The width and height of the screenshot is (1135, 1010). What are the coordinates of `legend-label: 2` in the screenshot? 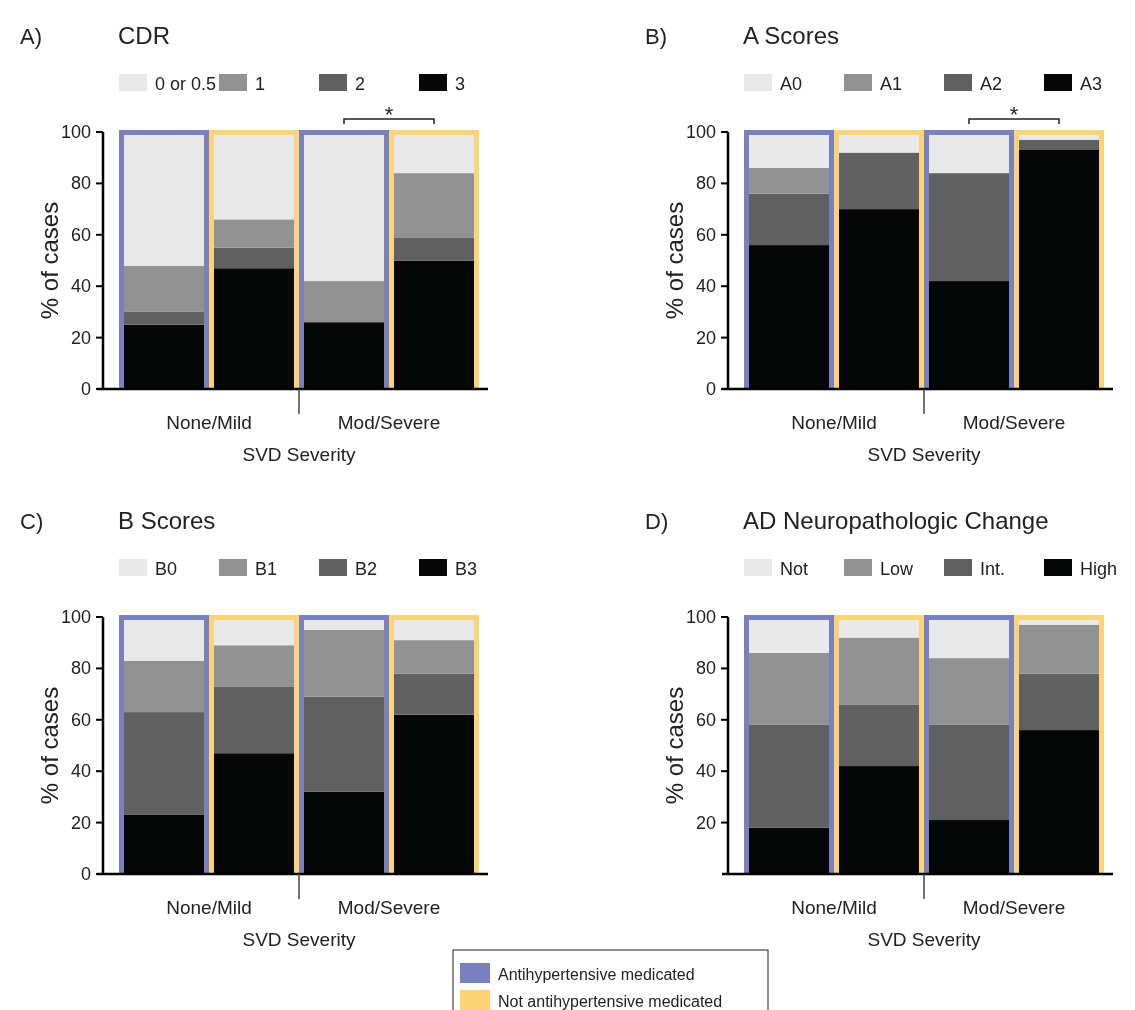 It's located at (360, 84).